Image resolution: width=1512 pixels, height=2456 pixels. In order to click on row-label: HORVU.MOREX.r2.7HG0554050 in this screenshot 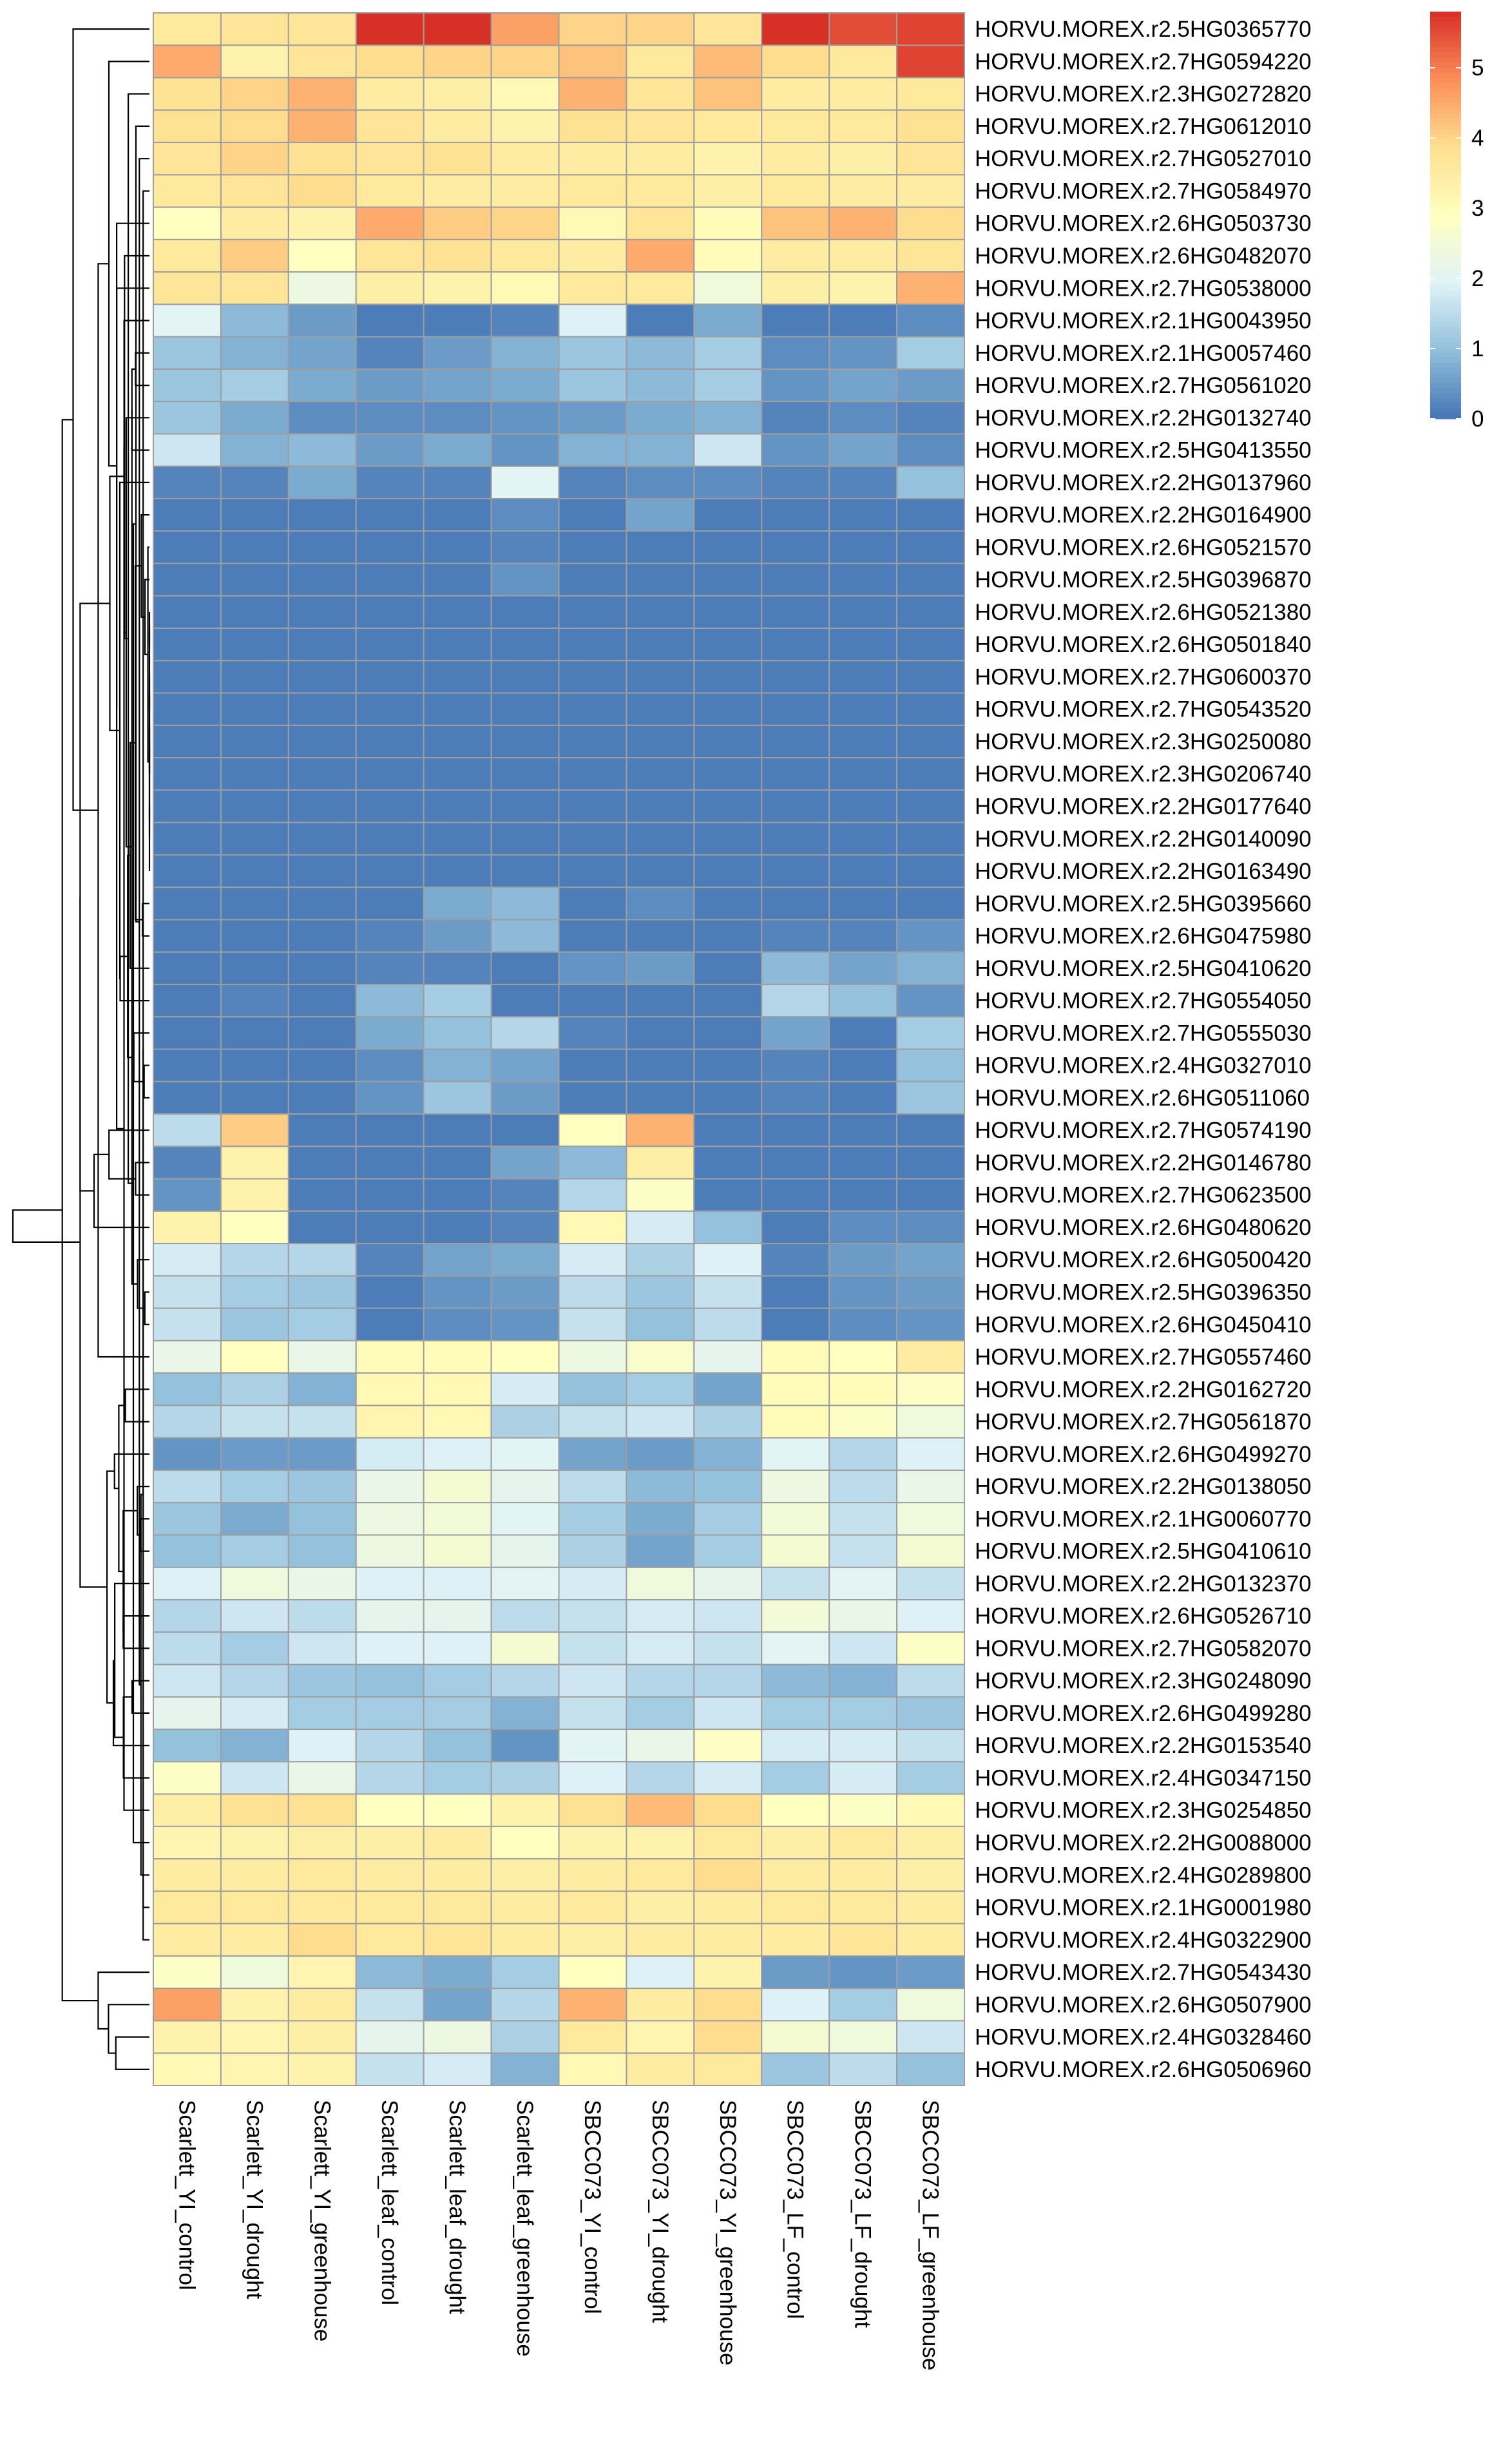, I will do `click(1143, 1000)`.